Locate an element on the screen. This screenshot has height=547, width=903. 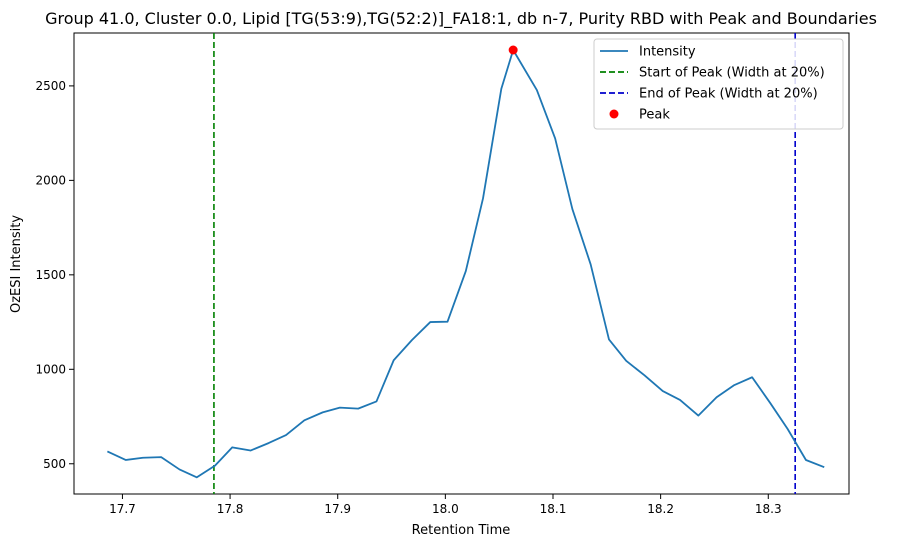
x-tick-label: 18.1 is located at coordinates (553, 509).